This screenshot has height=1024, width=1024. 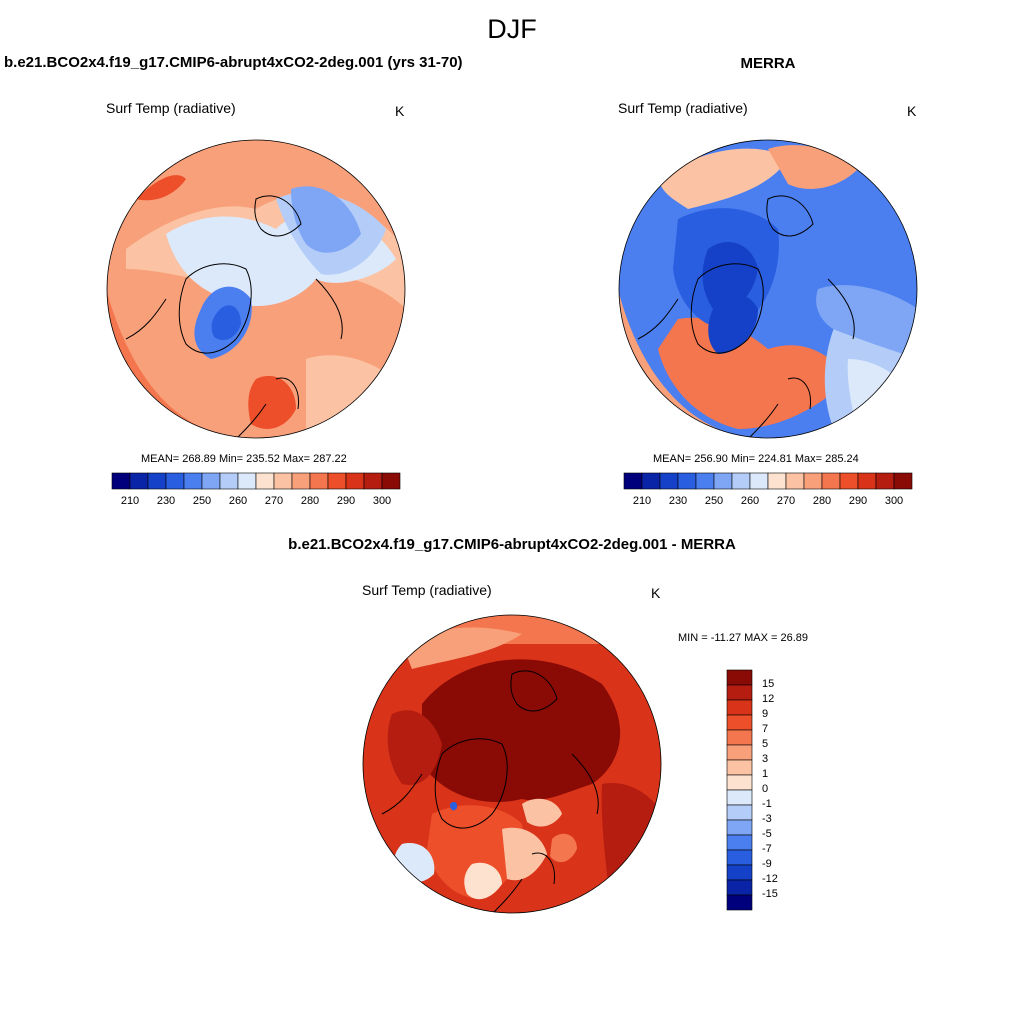 What do you see at coordinates (770, 894) in the screenshot?
I see `colorbar-tick-label: -15` at bounding box center [770, 894].